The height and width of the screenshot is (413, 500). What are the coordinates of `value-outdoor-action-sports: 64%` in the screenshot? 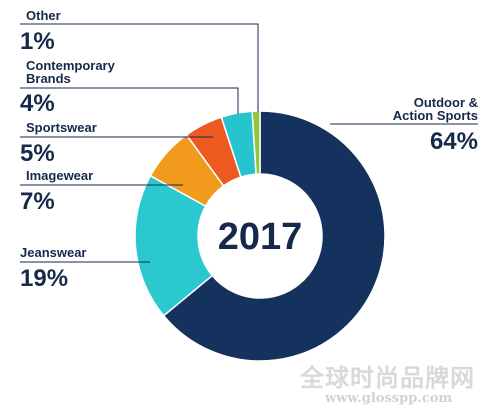 It's located at (453, 141).